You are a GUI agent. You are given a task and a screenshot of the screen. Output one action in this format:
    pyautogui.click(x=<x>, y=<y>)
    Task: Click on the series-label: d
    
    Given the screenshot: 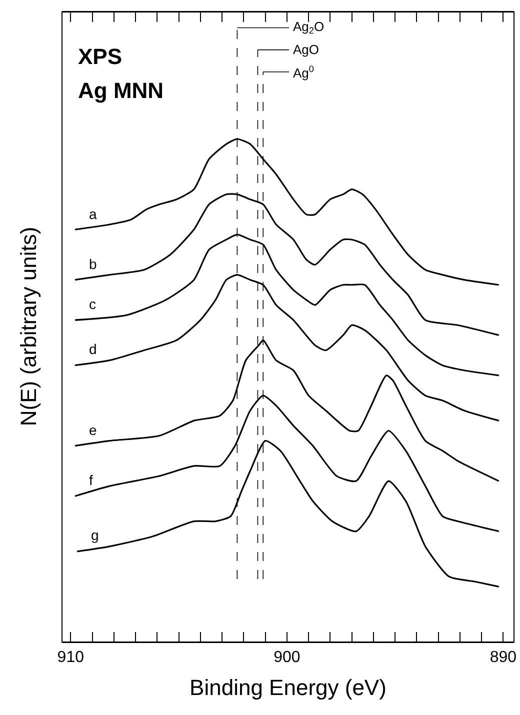 What is the action you would take?
    pyautogui.click(x=93, y=349)
    